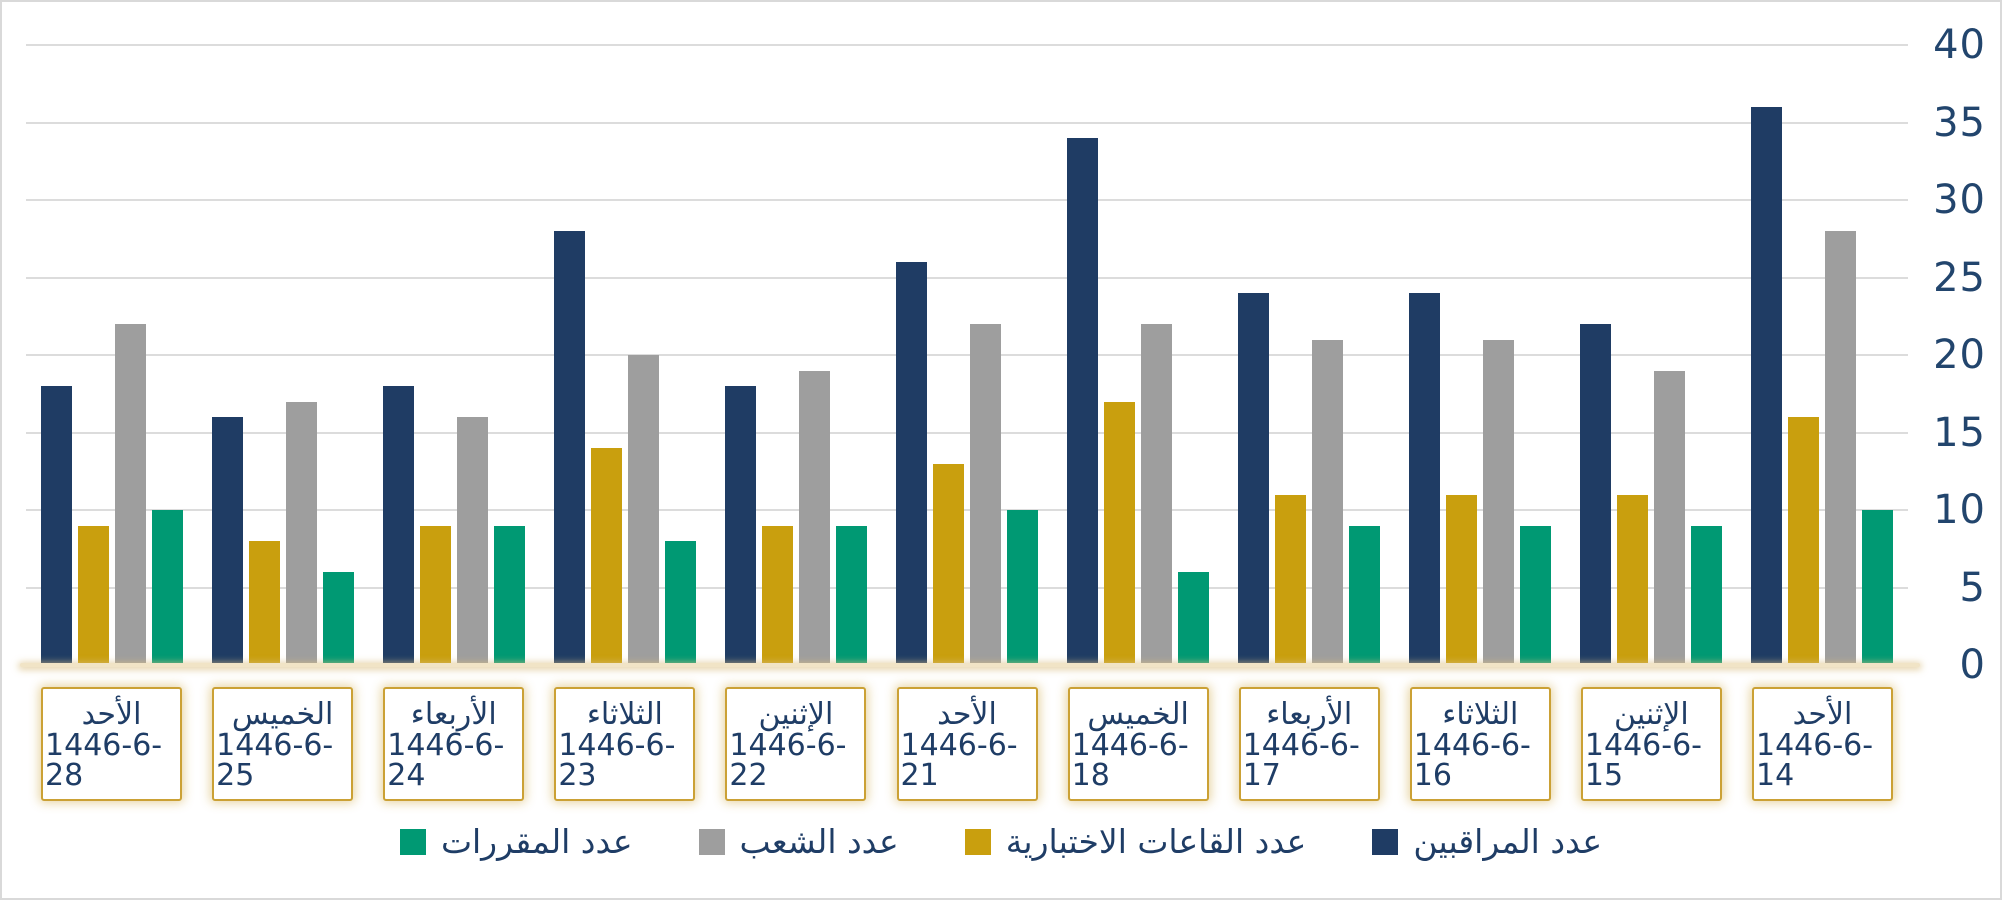 The height and width of the screenshot is (900, 2002). Describe the element at coordinates (1959, 510) in the screenshot. I see `y-tick-label-10: 10` at that location.